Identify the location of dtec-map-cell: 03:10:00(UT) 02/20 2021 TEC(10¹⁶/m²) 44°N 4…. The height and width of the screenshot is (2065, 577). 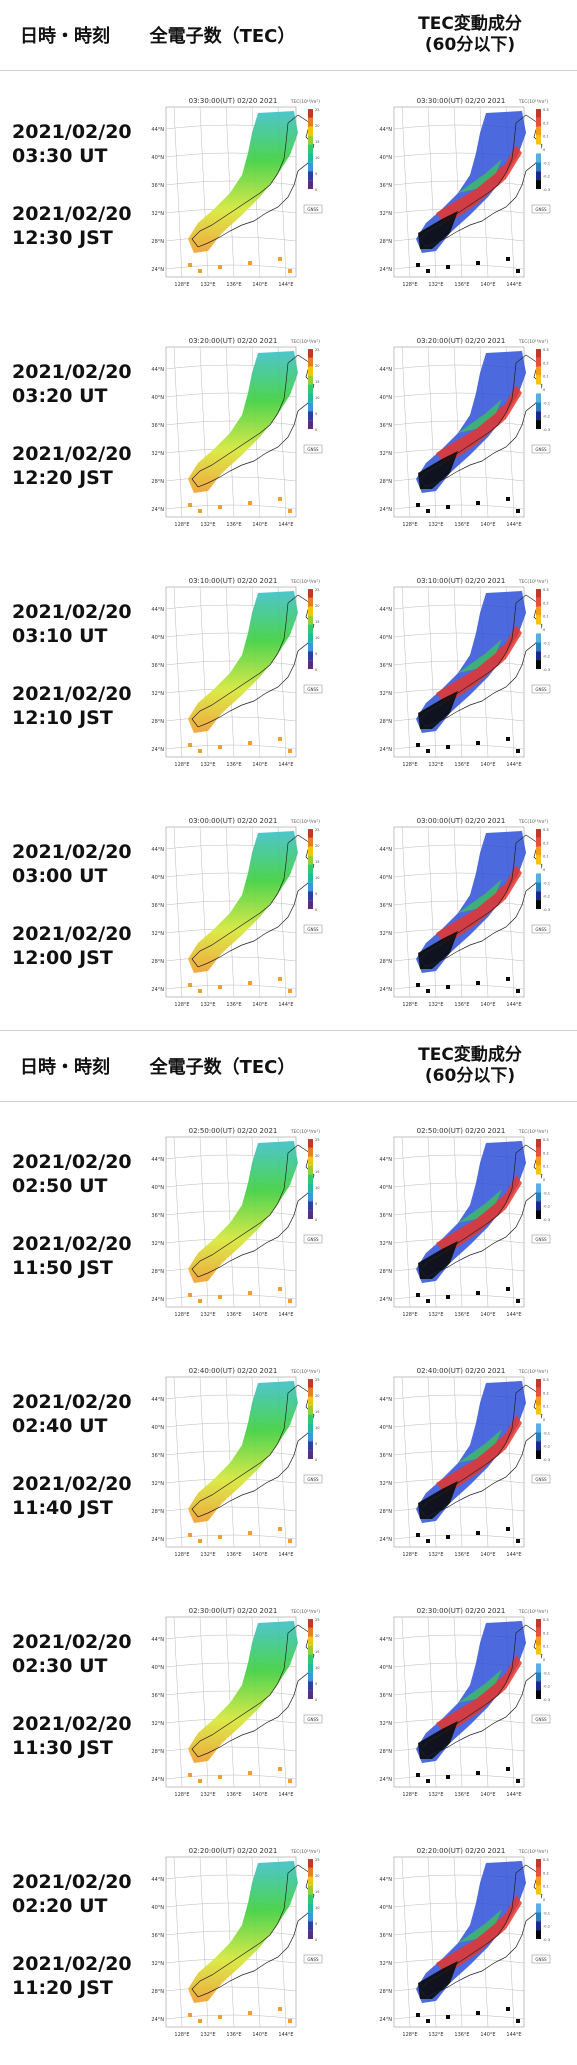
(461, 673).